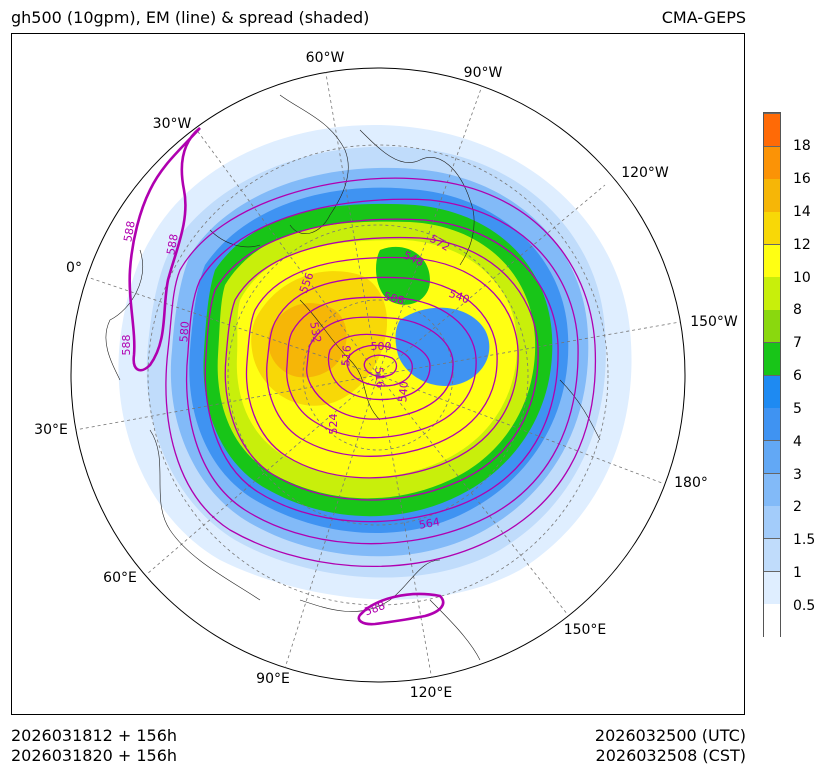 This screenshot has width=827, height=776. Describe the element at coordinates (379, 378) in the screenshot. I see `clab-516-b: 516` at that location.